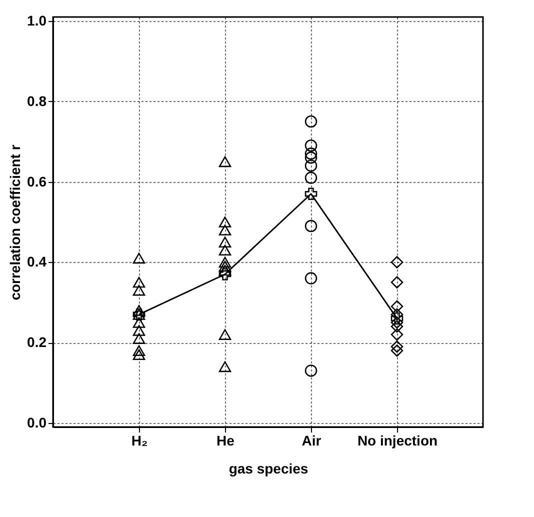 The width and height of the screenshot is (534, 517). Describe the element at coordinates (139, 440) in the screenshot. I see `x-tick-label: H₂` at that location.